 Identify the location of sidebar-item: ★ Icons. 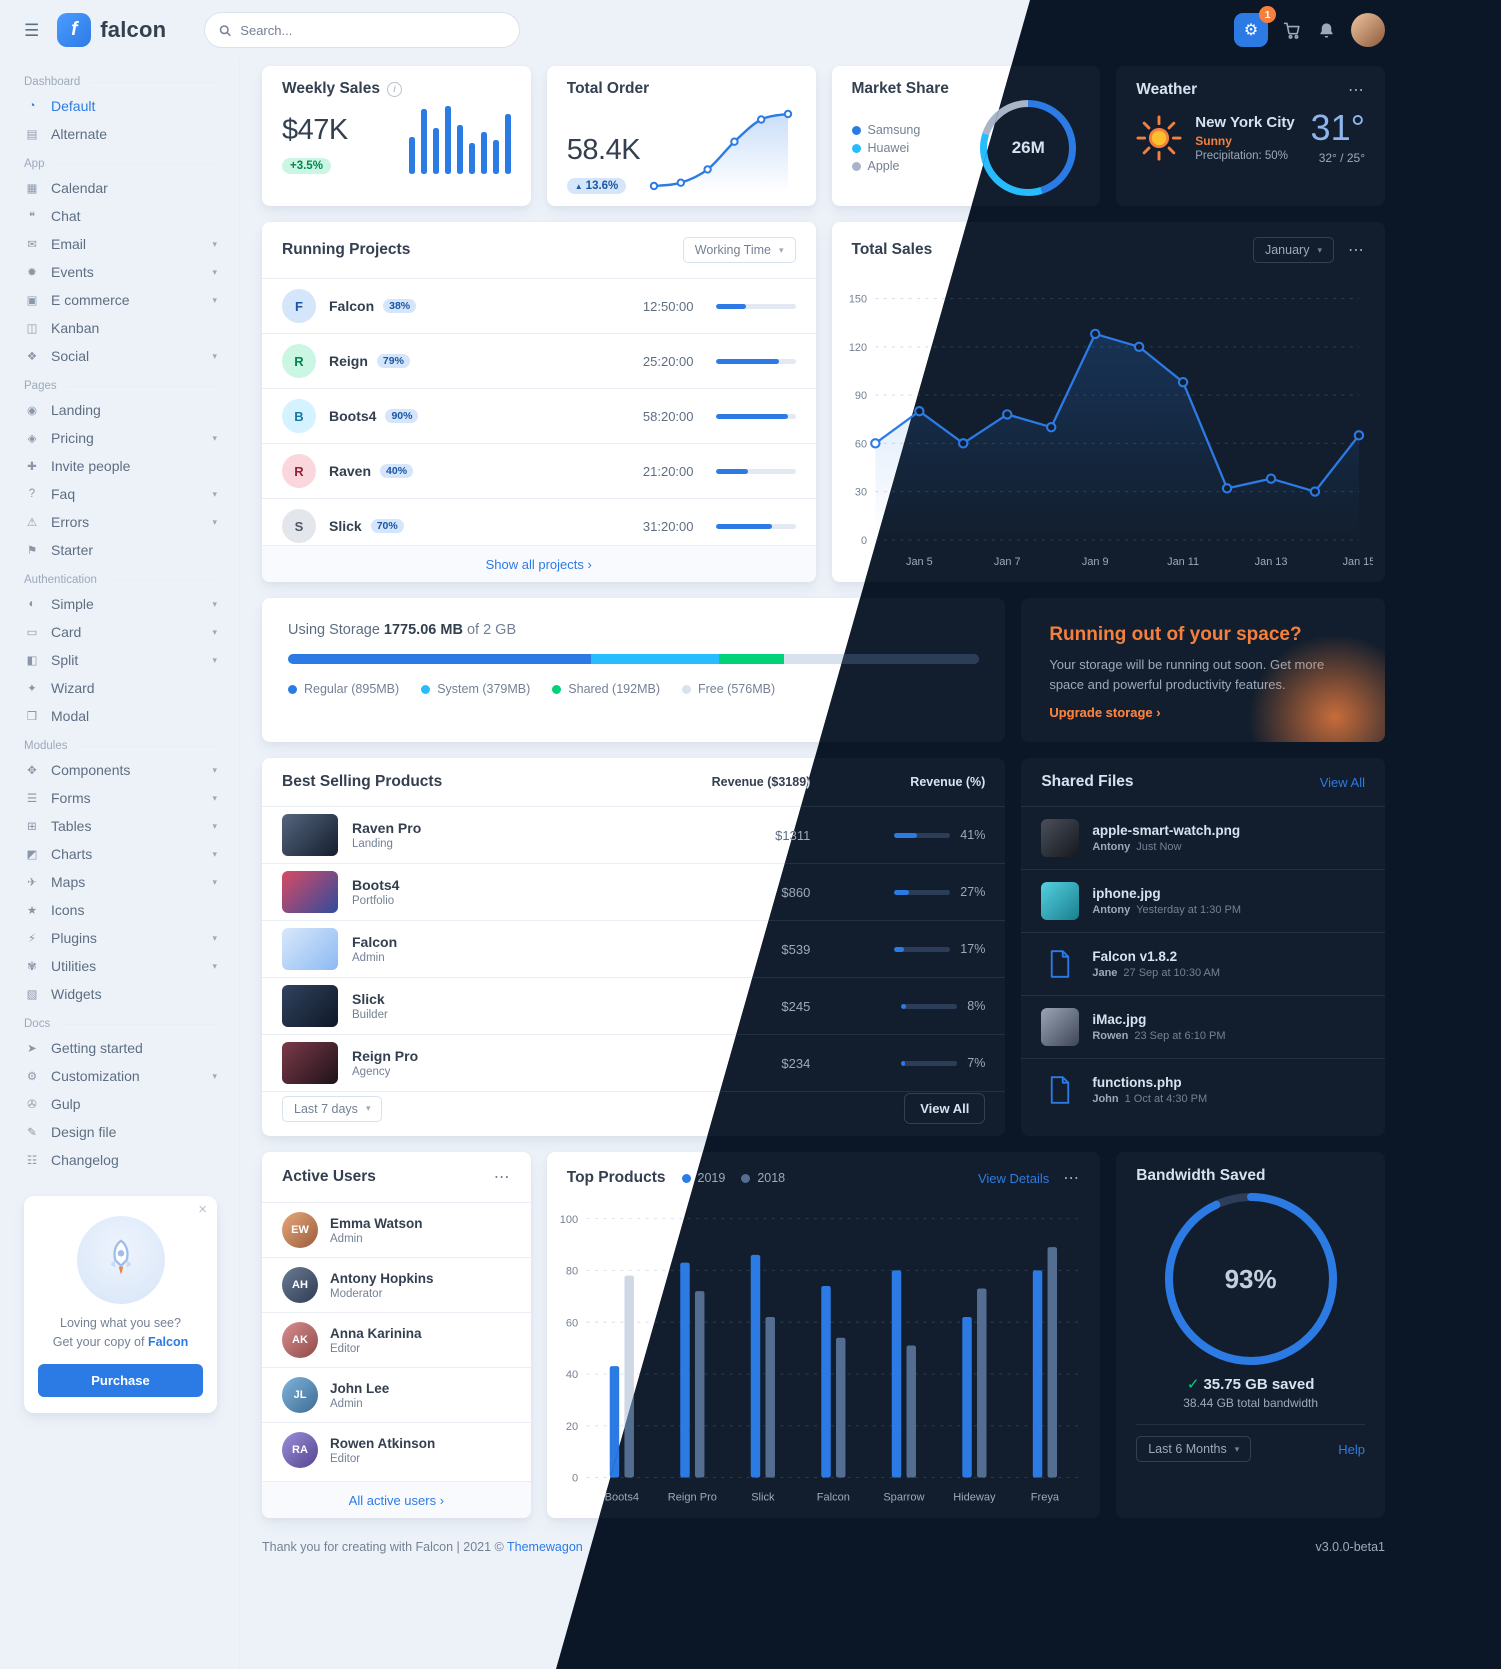
(120, 910).